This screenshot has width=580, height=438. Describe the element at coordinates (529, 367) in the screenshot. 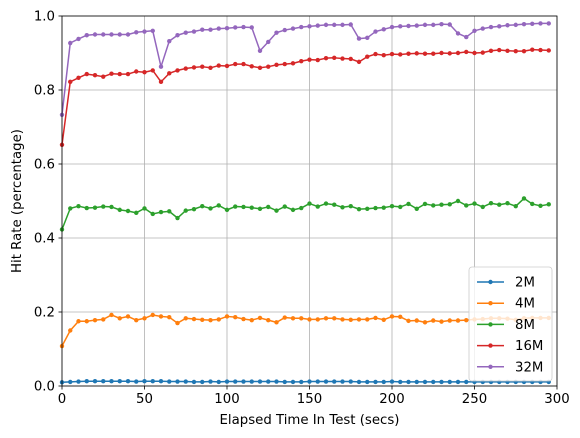

I see `legend-label: 32M` at that location.